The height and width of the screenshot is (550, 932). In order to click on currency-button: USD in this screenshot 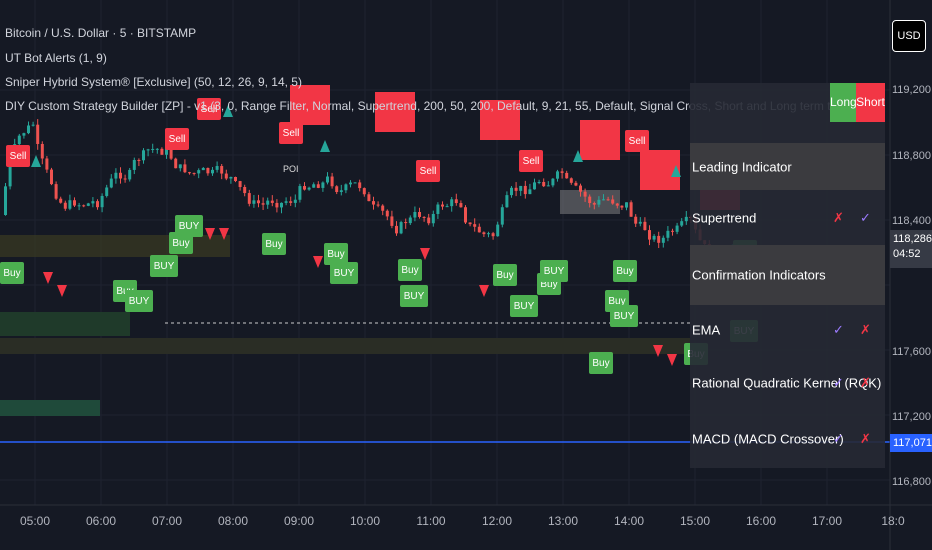, I will do `click(909, 36)`.